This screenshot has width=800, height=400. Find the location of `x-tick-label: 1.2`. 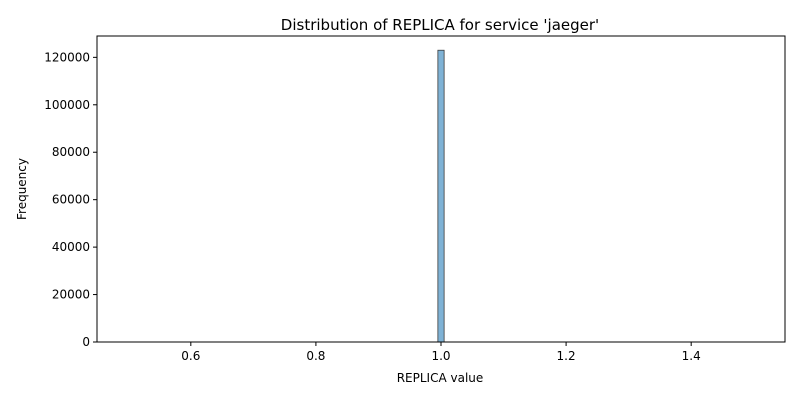

x-tick-label: 1.2 is located at coordinates (566, 356).